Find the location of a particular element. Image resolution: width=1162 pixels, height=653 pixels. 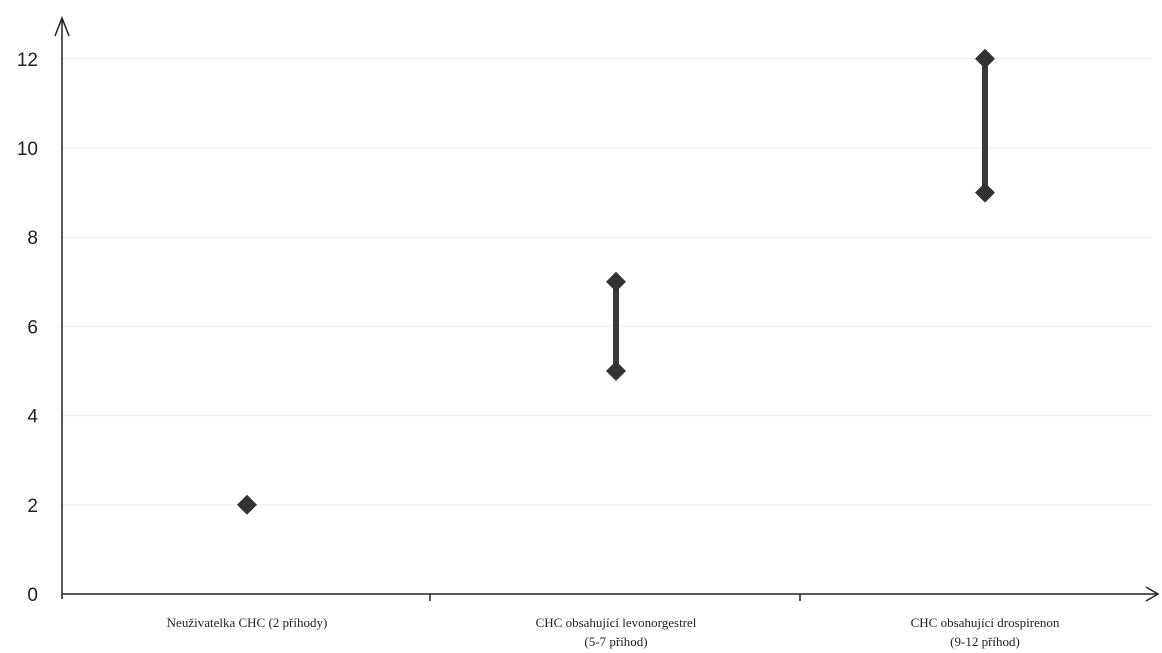

x-tick-label: CHC obsahující drospirenon (9-12 příhod) is located at coordinates (985, 632).